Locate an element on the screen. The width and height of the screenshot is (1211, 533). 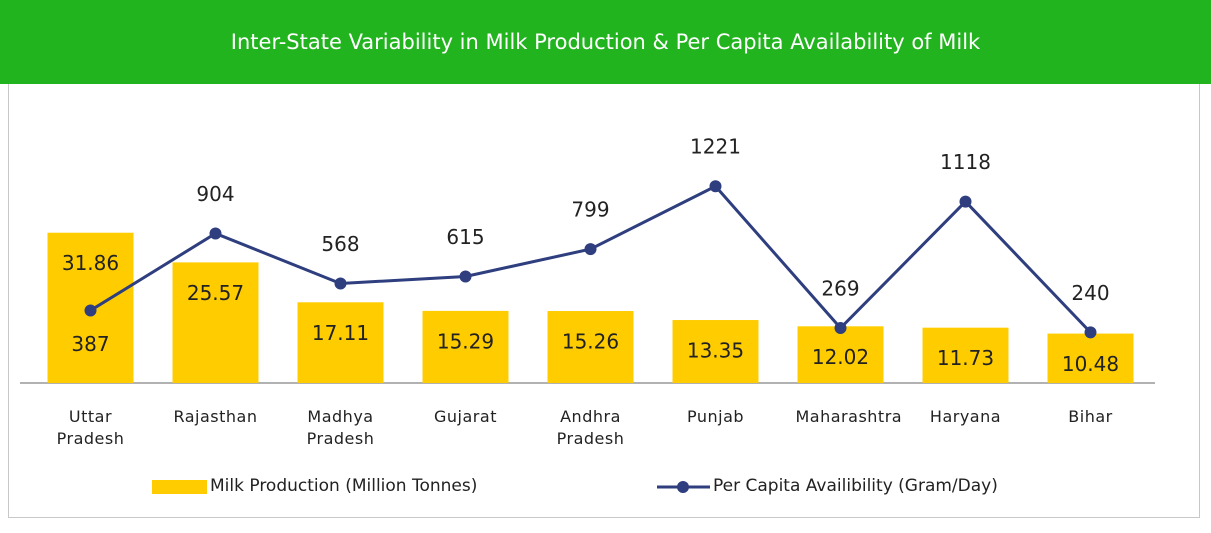
x-tick-label: Madhya Pradesh is located at coordinates (340, 427).